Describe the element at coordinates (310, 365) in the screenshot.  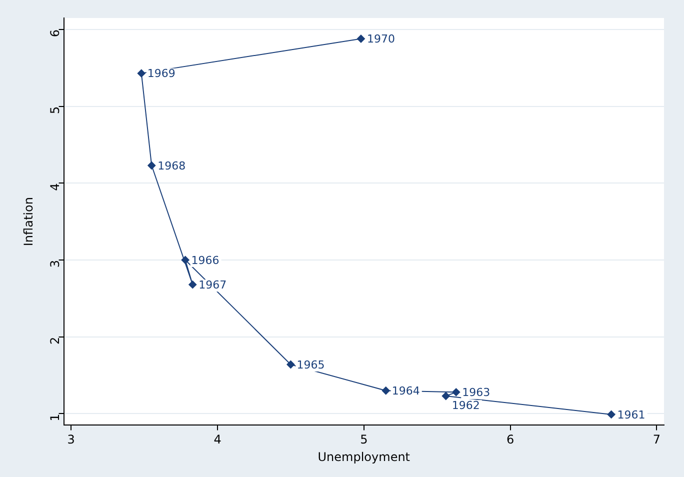
I see `annotation: 1965` at that location.